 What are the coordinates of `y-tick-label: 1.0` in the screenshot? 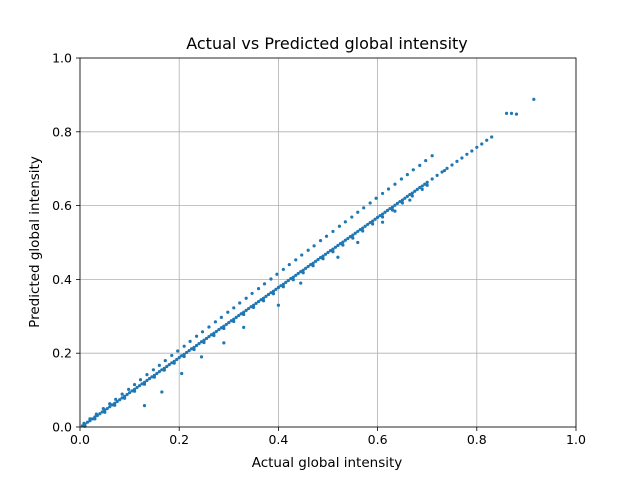 It's located at (62, 58).